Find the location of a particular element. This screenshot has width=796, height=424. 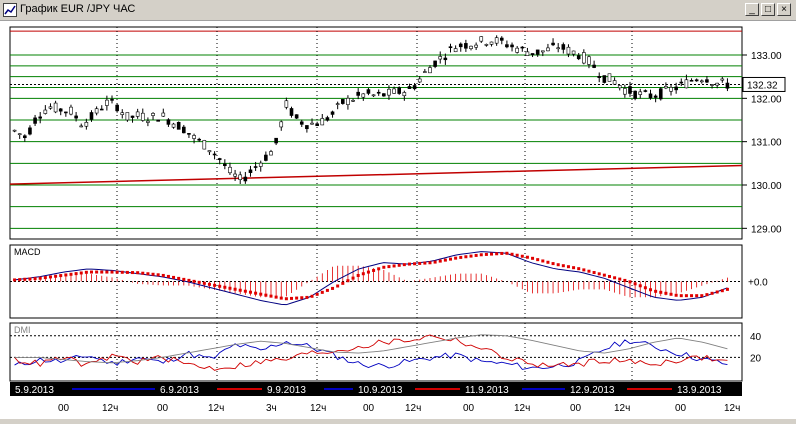

hour-label: 00 is located at coordinates (469, 408).